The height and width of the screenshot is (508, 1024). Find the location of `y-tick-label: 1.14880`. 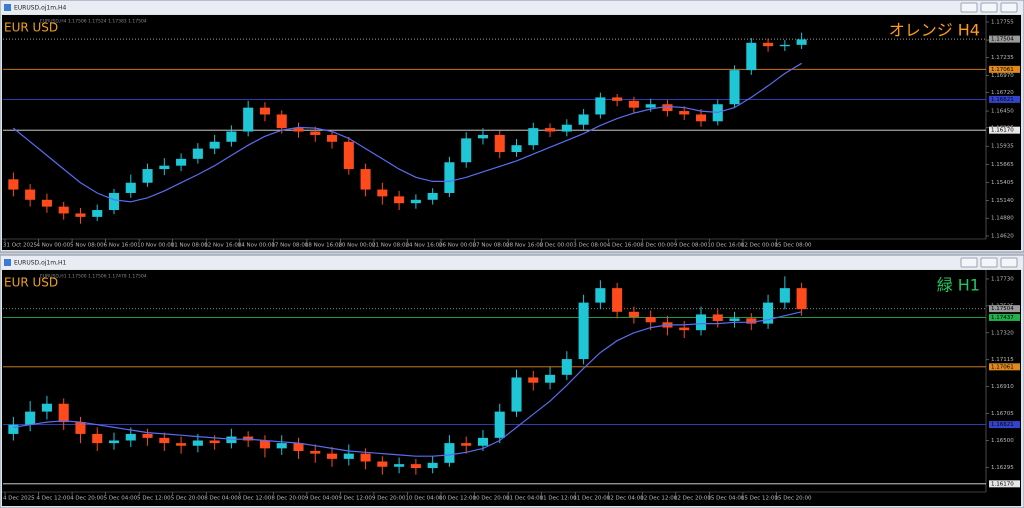

y-tick-label: 1.14880 is located at coordinates (1002, 219).